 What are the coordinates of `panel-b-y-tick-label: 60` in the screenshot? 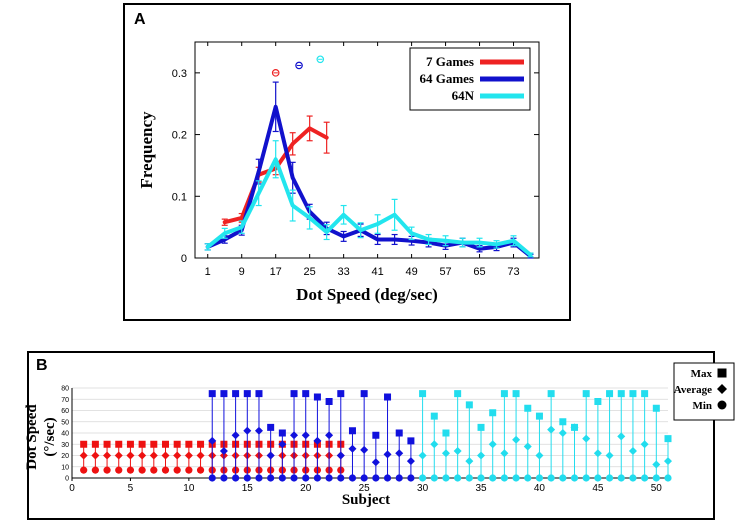 It's located at (65, 411).